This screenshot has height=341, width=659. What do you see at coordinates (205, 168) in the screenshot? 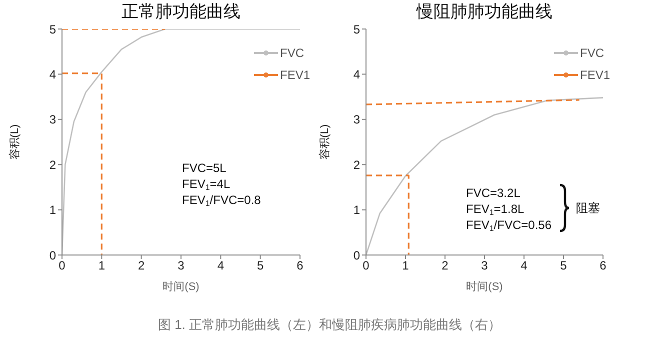
I see `annotation: FVC=5L` at bounding box center [205, 168].